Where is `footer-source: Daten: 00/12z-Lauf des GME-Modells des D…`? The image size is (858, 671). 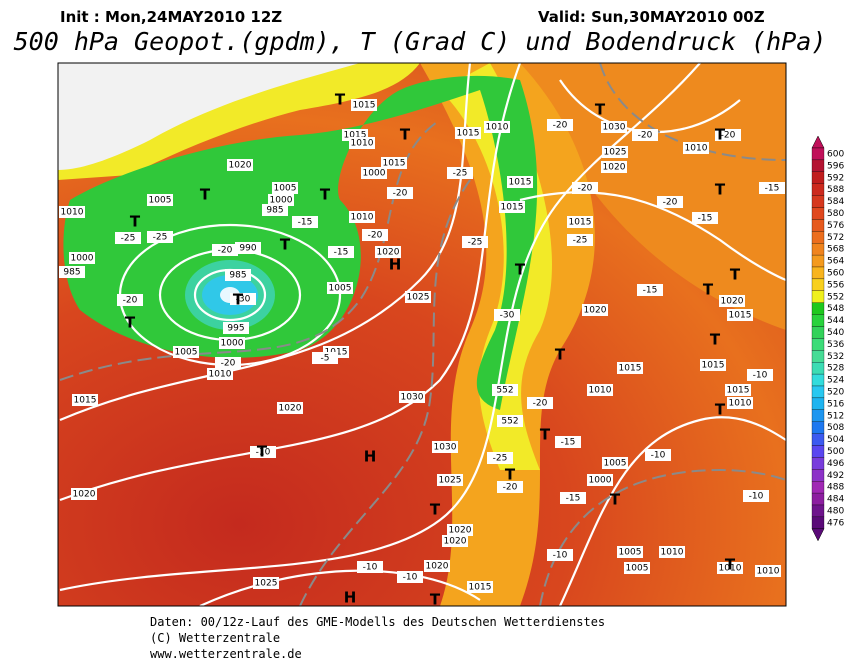
footer-source: Daten: 00/12z-Lauf des GME-Modells des D… is located at coordinates (377, 622).